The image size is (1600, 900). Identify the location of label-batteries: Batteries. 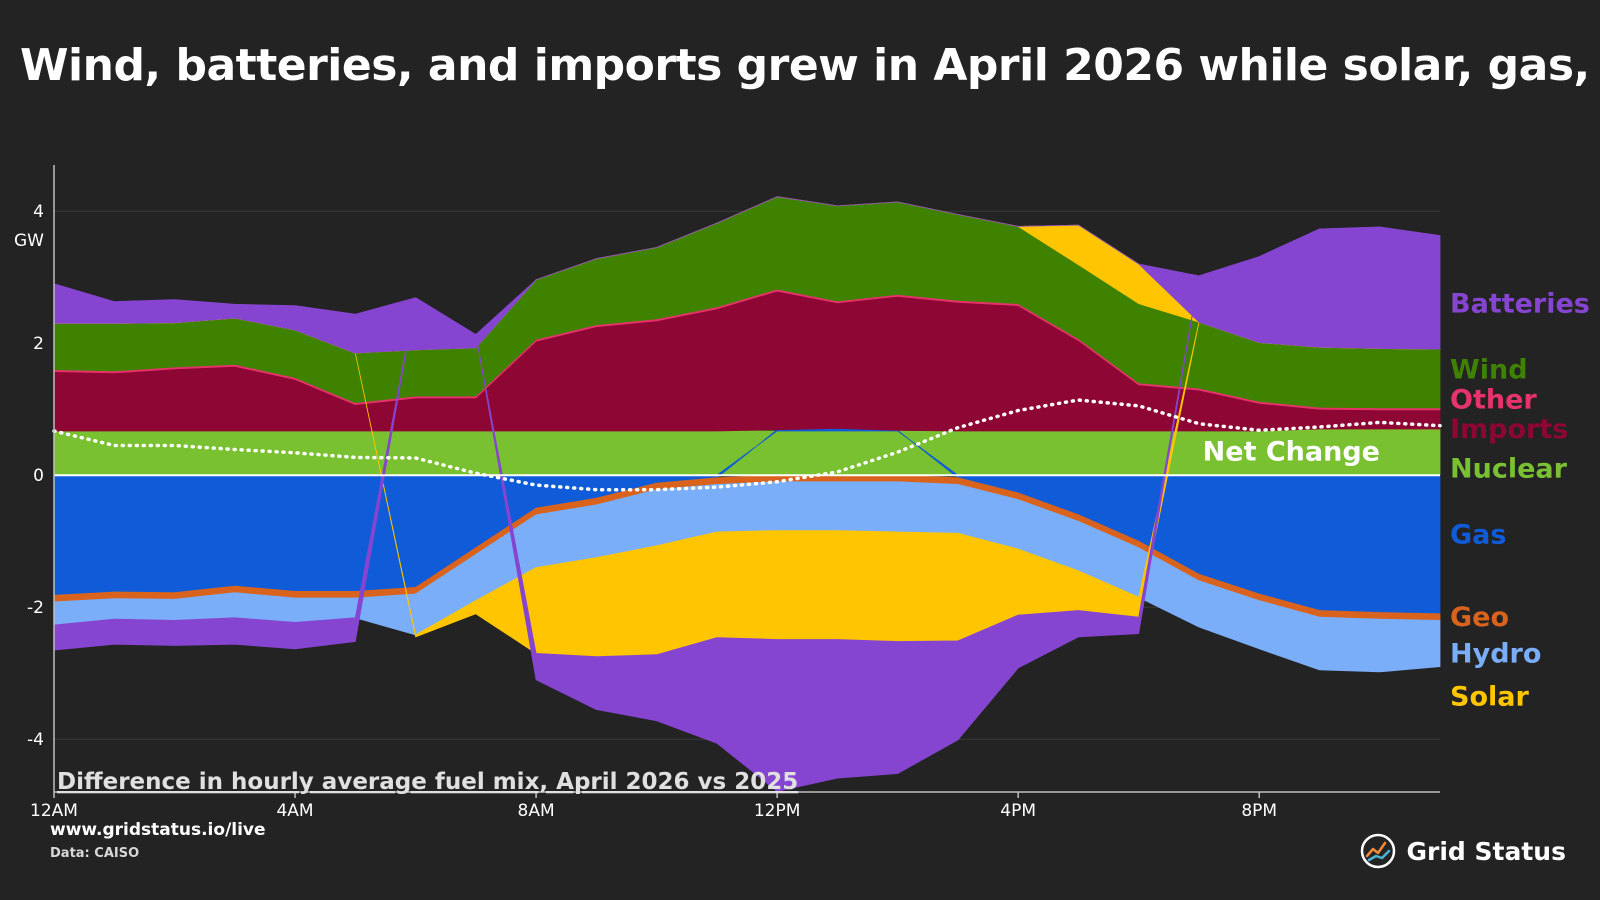
(1520, 304).